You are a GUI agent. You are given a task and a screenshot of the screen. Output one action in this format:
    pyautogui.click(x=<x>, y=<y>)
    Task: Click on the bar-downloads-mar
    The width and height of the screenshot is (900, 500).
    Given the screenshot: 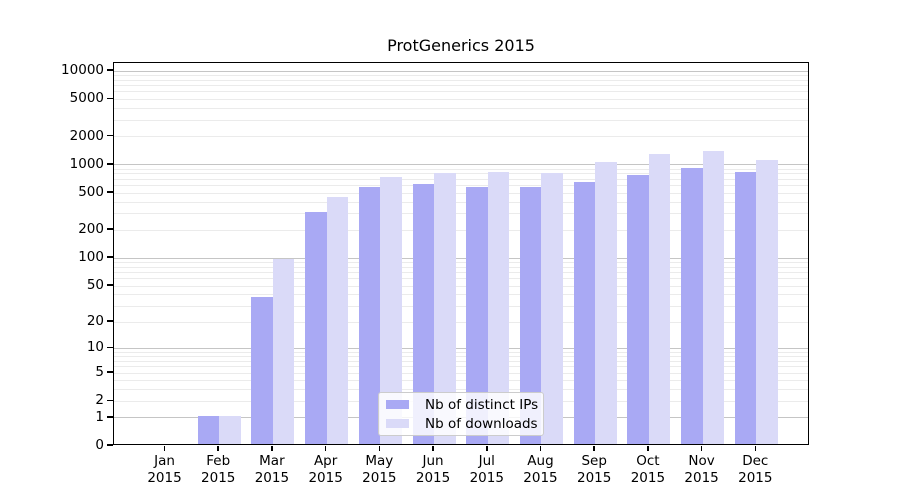 What is the action you would take?
    pyautogui.click(x=283, y=351)
    